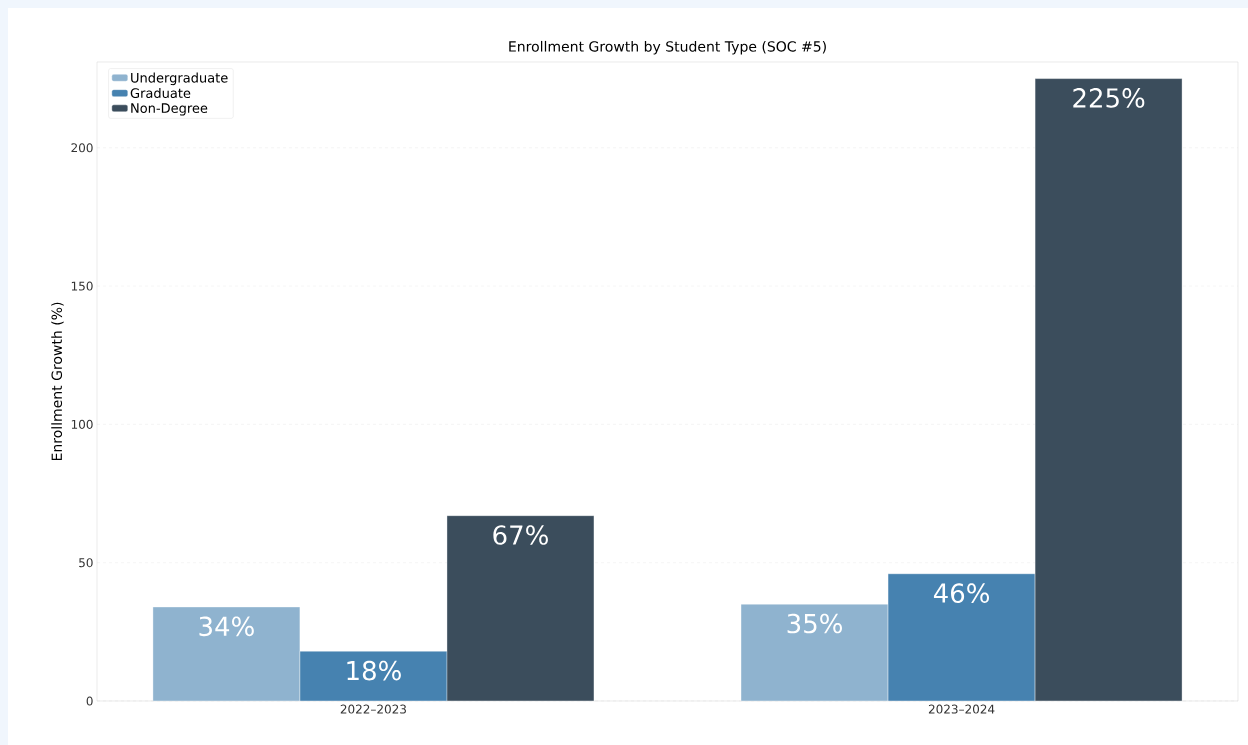  I want to click on legend-label: Graduate, so click(160, 93).